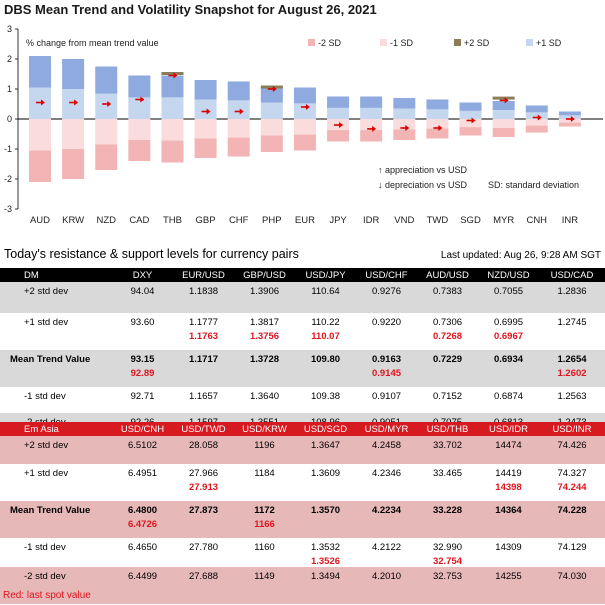 Image resolution: width=605 pixels, height=605 pixels. What do you see at coordinates (139, 129) in the screenshot?
I see `bar-minus1-CAD` at bounding box center [139, 129].